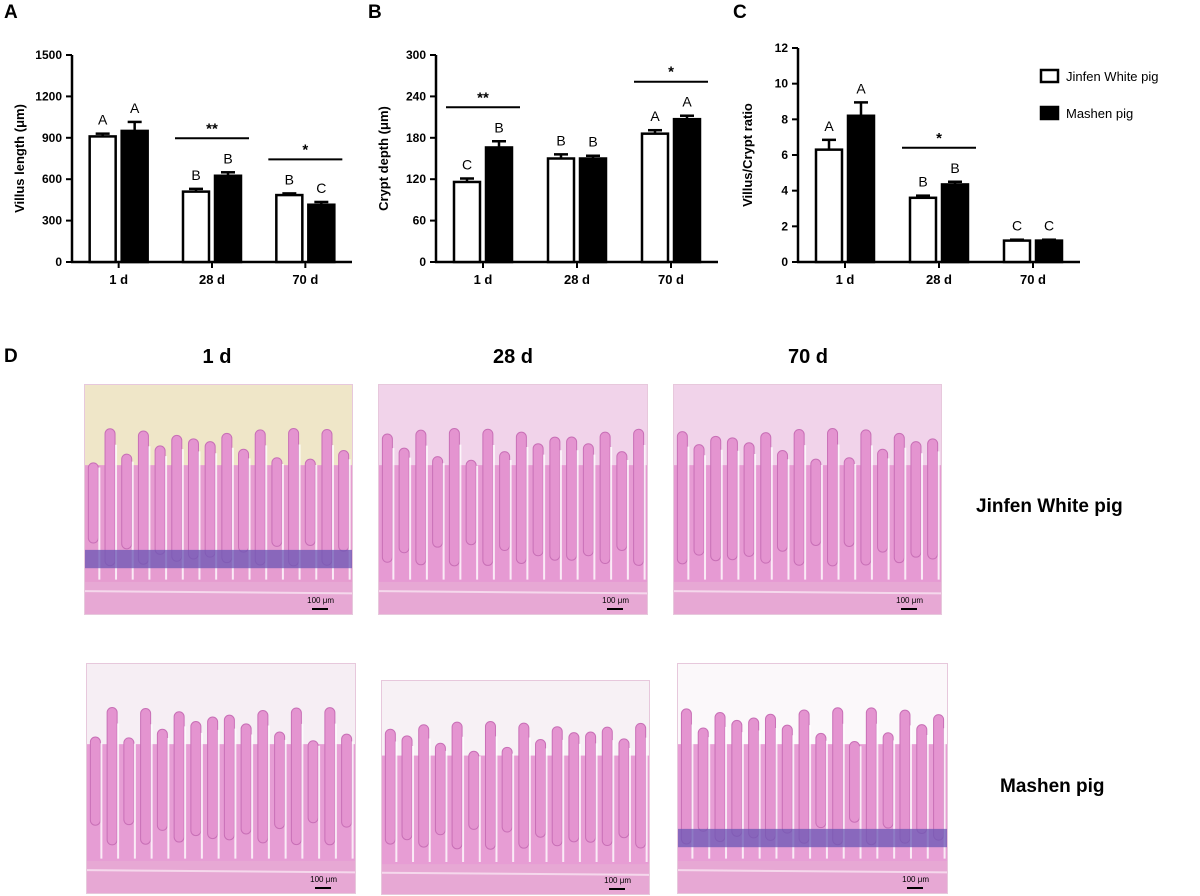  I want to click on micrograph-jinfen-1d: 100 μm, so click(218, 499).